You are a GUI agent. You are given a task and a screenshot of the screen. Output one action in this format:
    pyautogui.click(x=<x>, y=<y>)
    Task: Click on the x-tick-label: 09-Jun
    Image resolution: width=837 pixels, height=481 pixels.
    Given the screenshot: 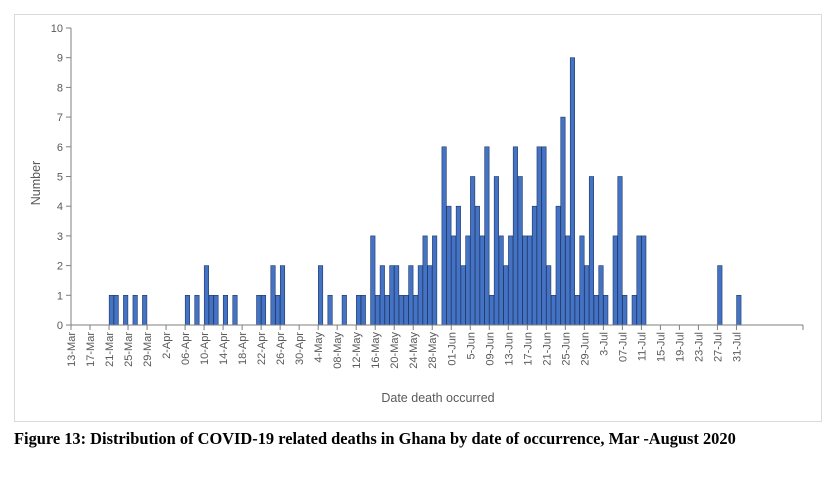 What is the action you would take?
    pyautogui.click(x=490, y=349)
    